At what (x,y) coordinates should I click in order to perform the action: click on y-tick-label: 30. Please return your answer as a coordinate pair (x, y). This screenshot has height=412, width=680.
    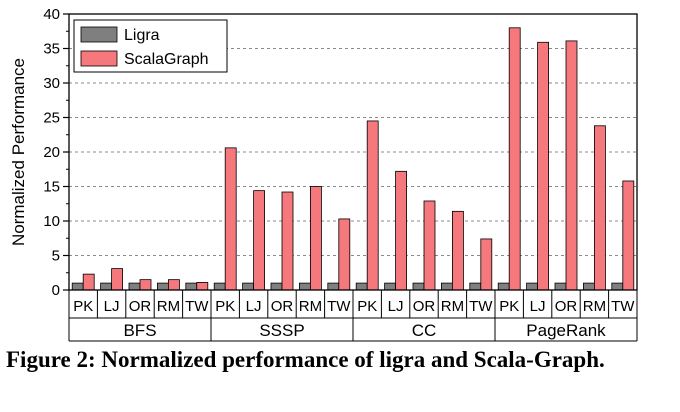
    Looking at the image, I should click on (51, 83).